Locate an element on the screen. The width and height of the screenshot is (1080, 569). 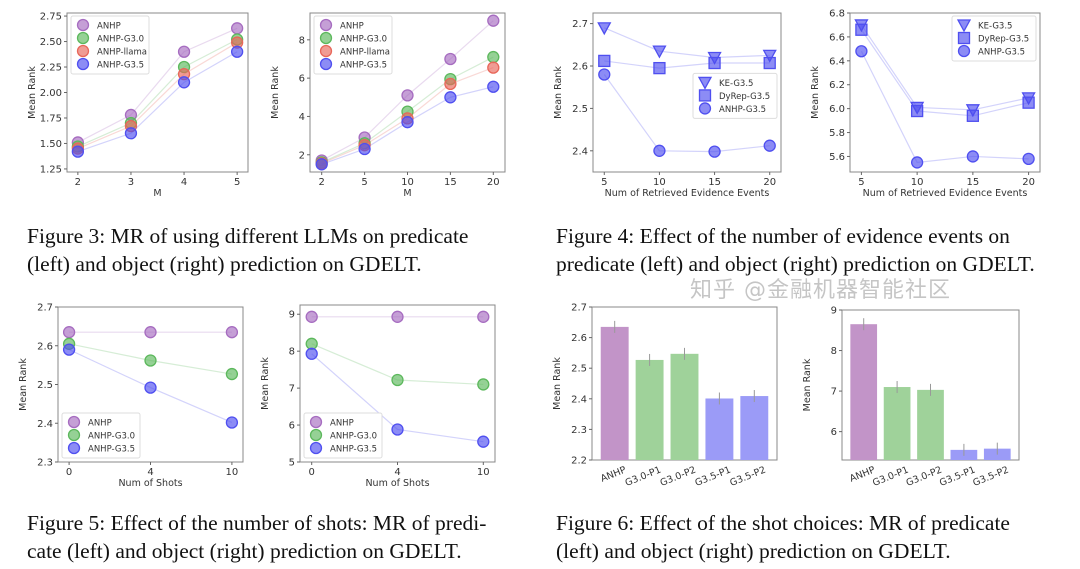
x-tick-label: 15 is located at coordinates (450, 182).